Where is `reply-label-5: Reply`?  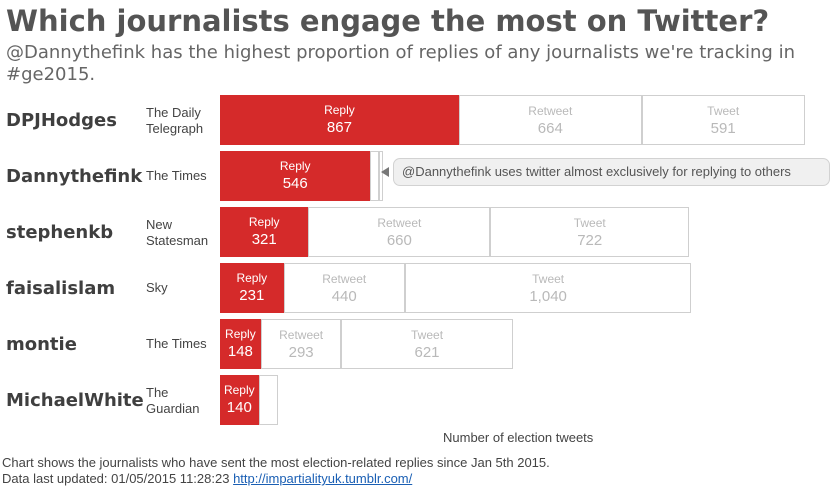 reply-label-5: Reply is located at coordinates (240, 334).